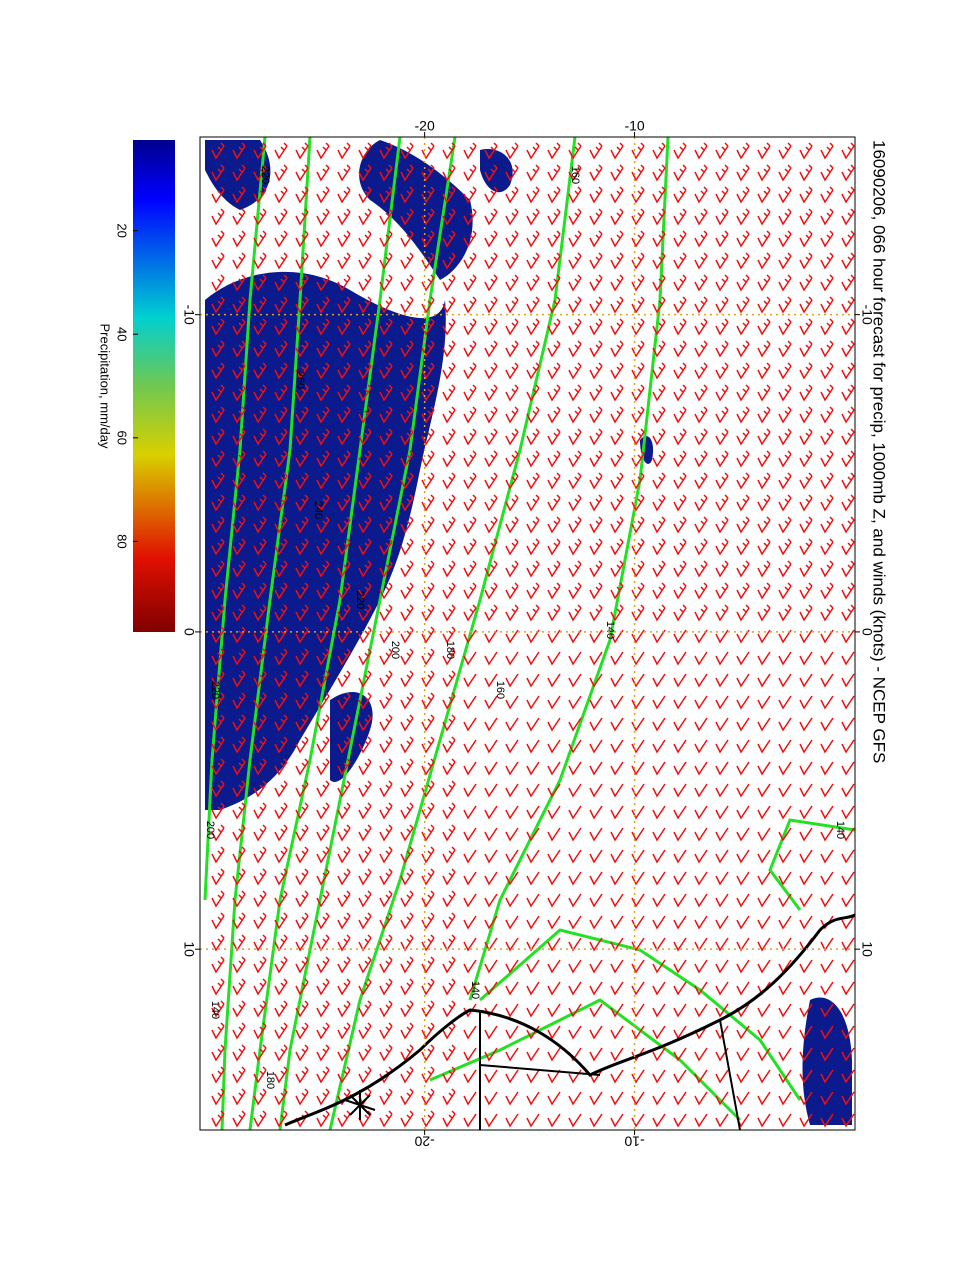 The width and height of the screenshot is (978, 1265). What do you see at coordinates (238, 175) in the screenshot?
I see `precip-area` at bounding box center [238, 175].